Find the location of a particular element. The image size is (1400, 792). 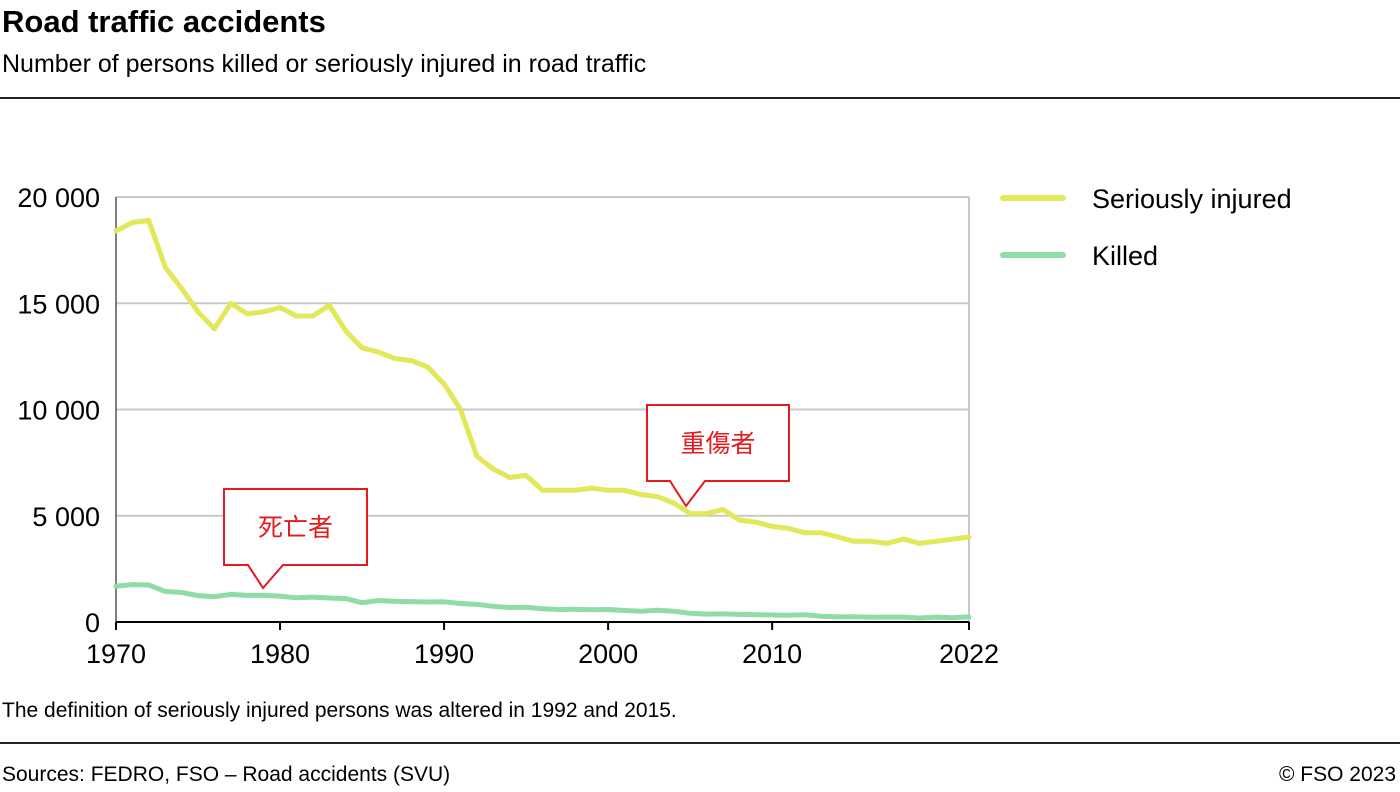

legend-label: Killed is located at coordinates (1125, 256).